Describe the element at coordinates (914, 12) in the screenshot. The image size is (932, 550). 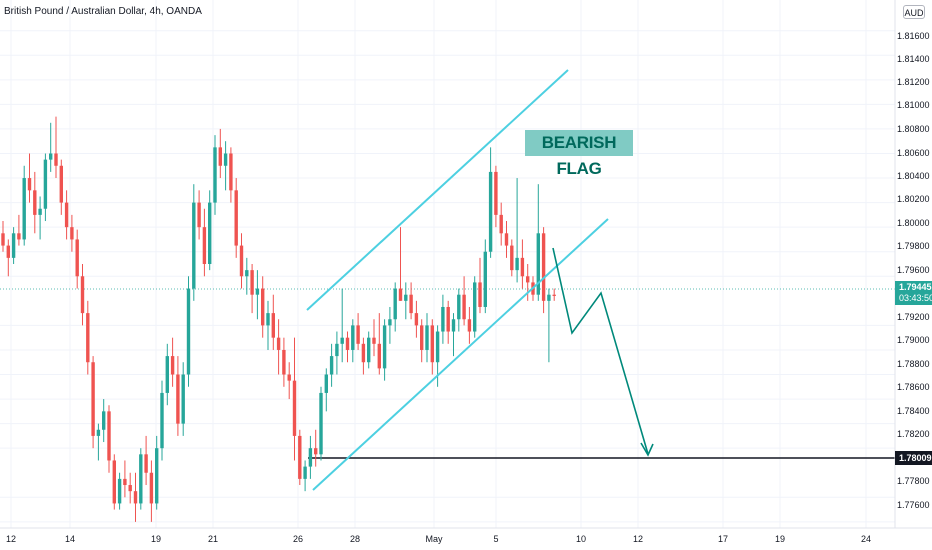
I see `currency-button: AUD` at that location.